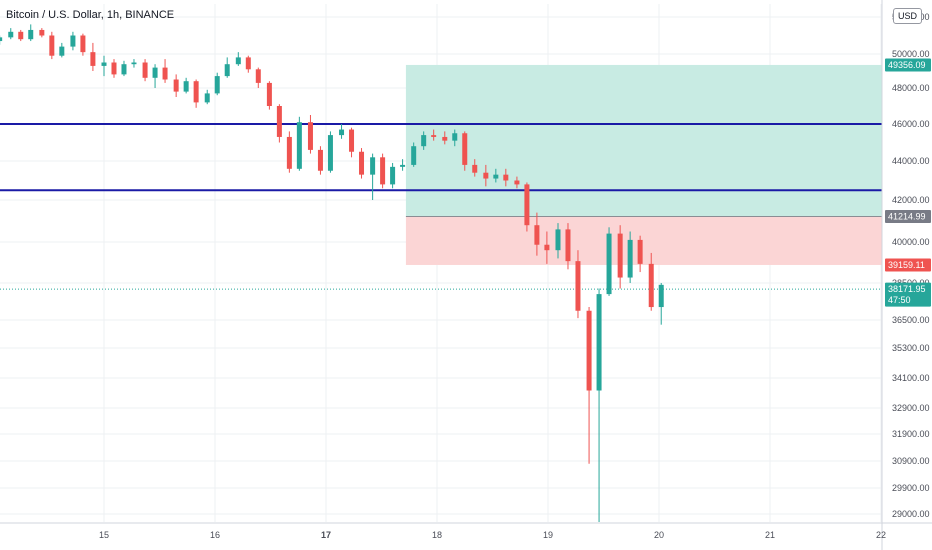 The height and width of the screenshot is (550, 932). Describe the element at coordinates (911, 488) in the screenshot. I see `price-tick-label: 29900.00` at that location.